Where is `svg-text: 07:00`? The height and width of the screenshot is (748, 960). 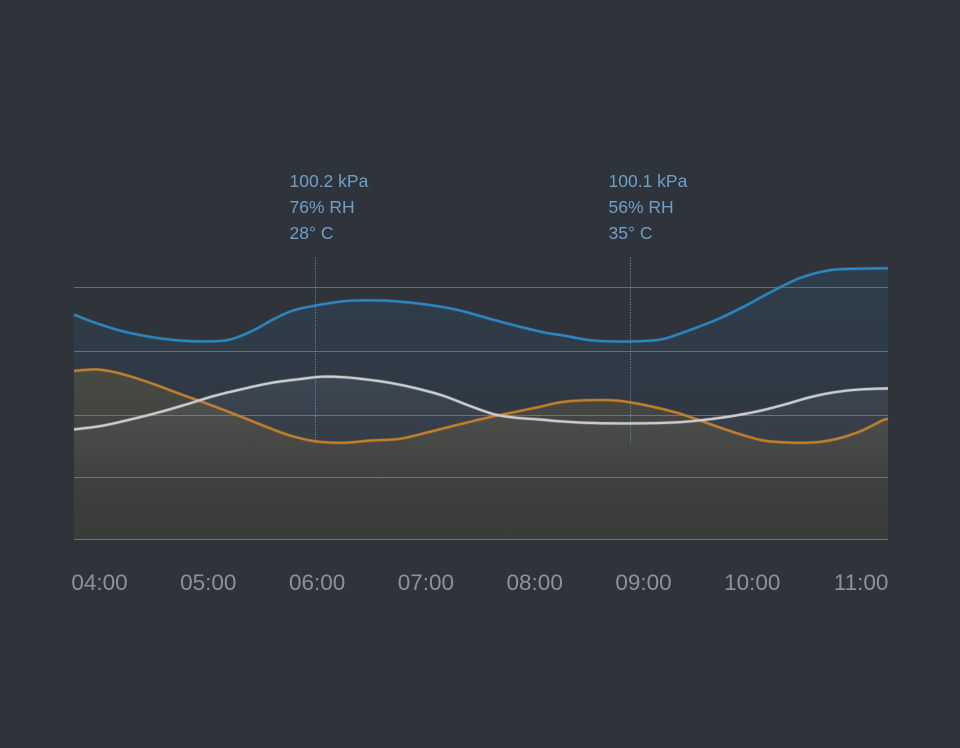 svg-text: 07:00 is located at coordinates (426, 582).